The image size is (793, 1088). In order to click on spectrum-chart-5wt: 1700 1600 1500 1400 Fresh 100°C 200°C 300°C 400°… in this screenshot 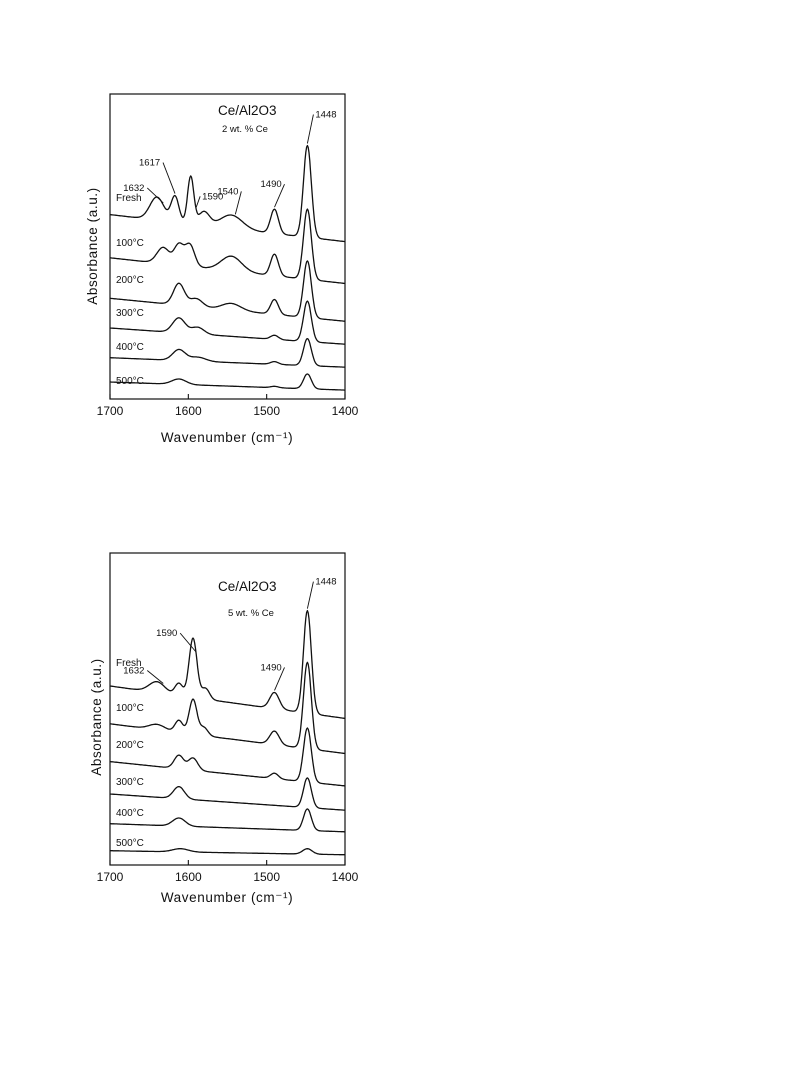, I will do `click(225, 730)`.